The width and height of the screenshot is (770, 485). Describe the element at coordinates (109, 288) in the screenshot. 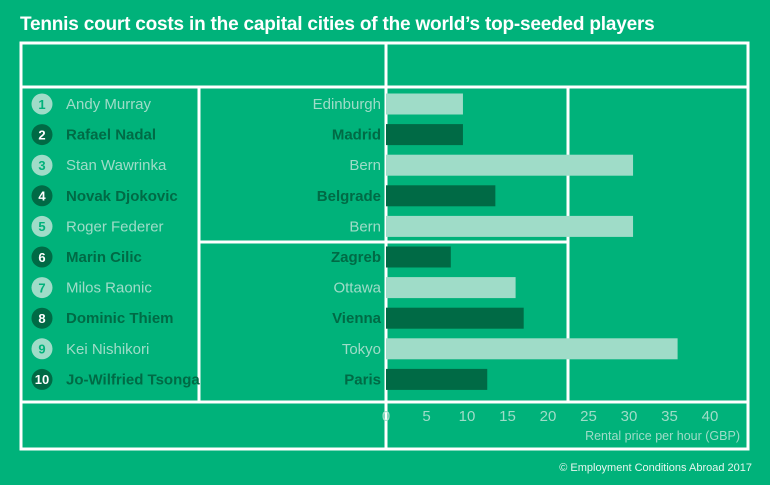

I see `player-name: Milos Raonic` at that location.